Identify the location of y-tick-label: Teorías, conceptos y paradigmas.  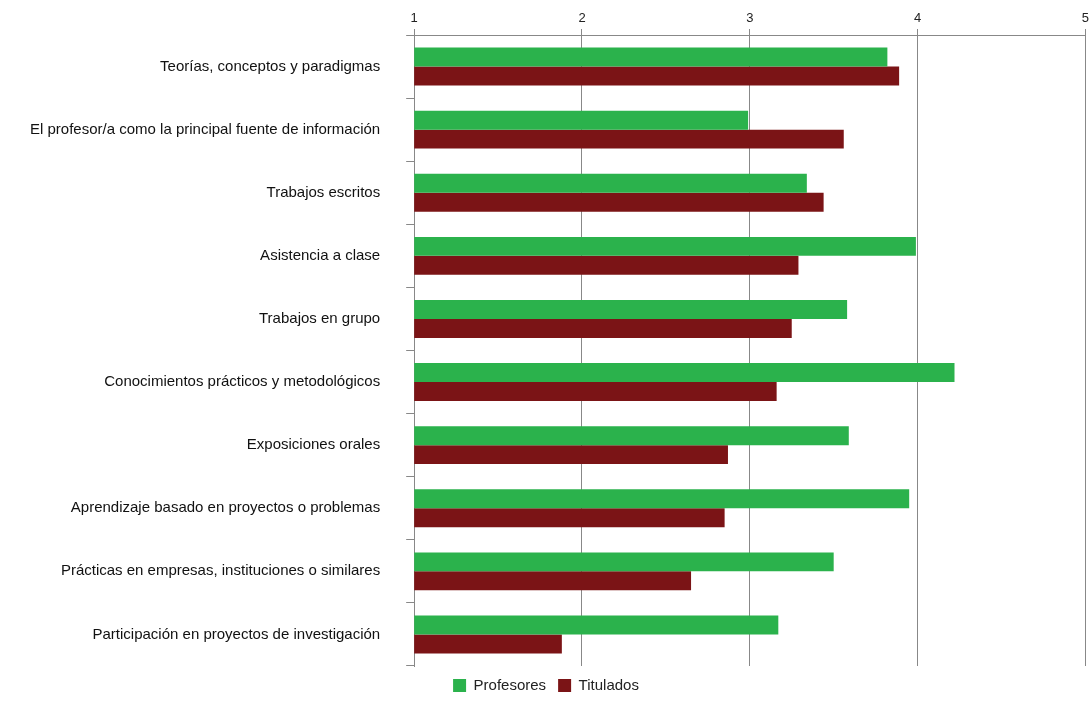
(270, 65).